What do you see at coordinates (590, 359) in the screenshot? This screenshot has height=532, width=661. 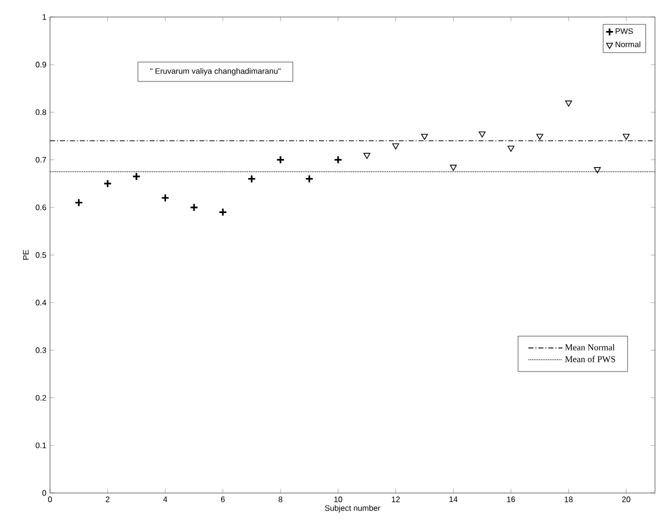 I see `legend-label: Mean of PWS` at bounding box center [590, 359].